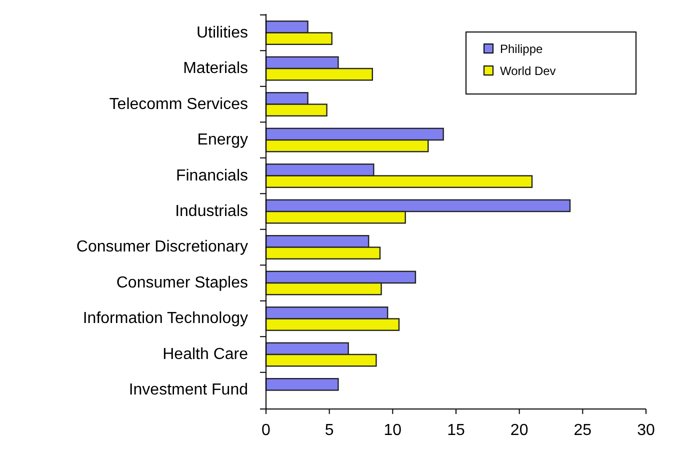 The image size is (677, 473). What do you see at coordinates (519, 430) in the screenshot?
I see `x-tick-label: 20` at bounding box center [519, 430].